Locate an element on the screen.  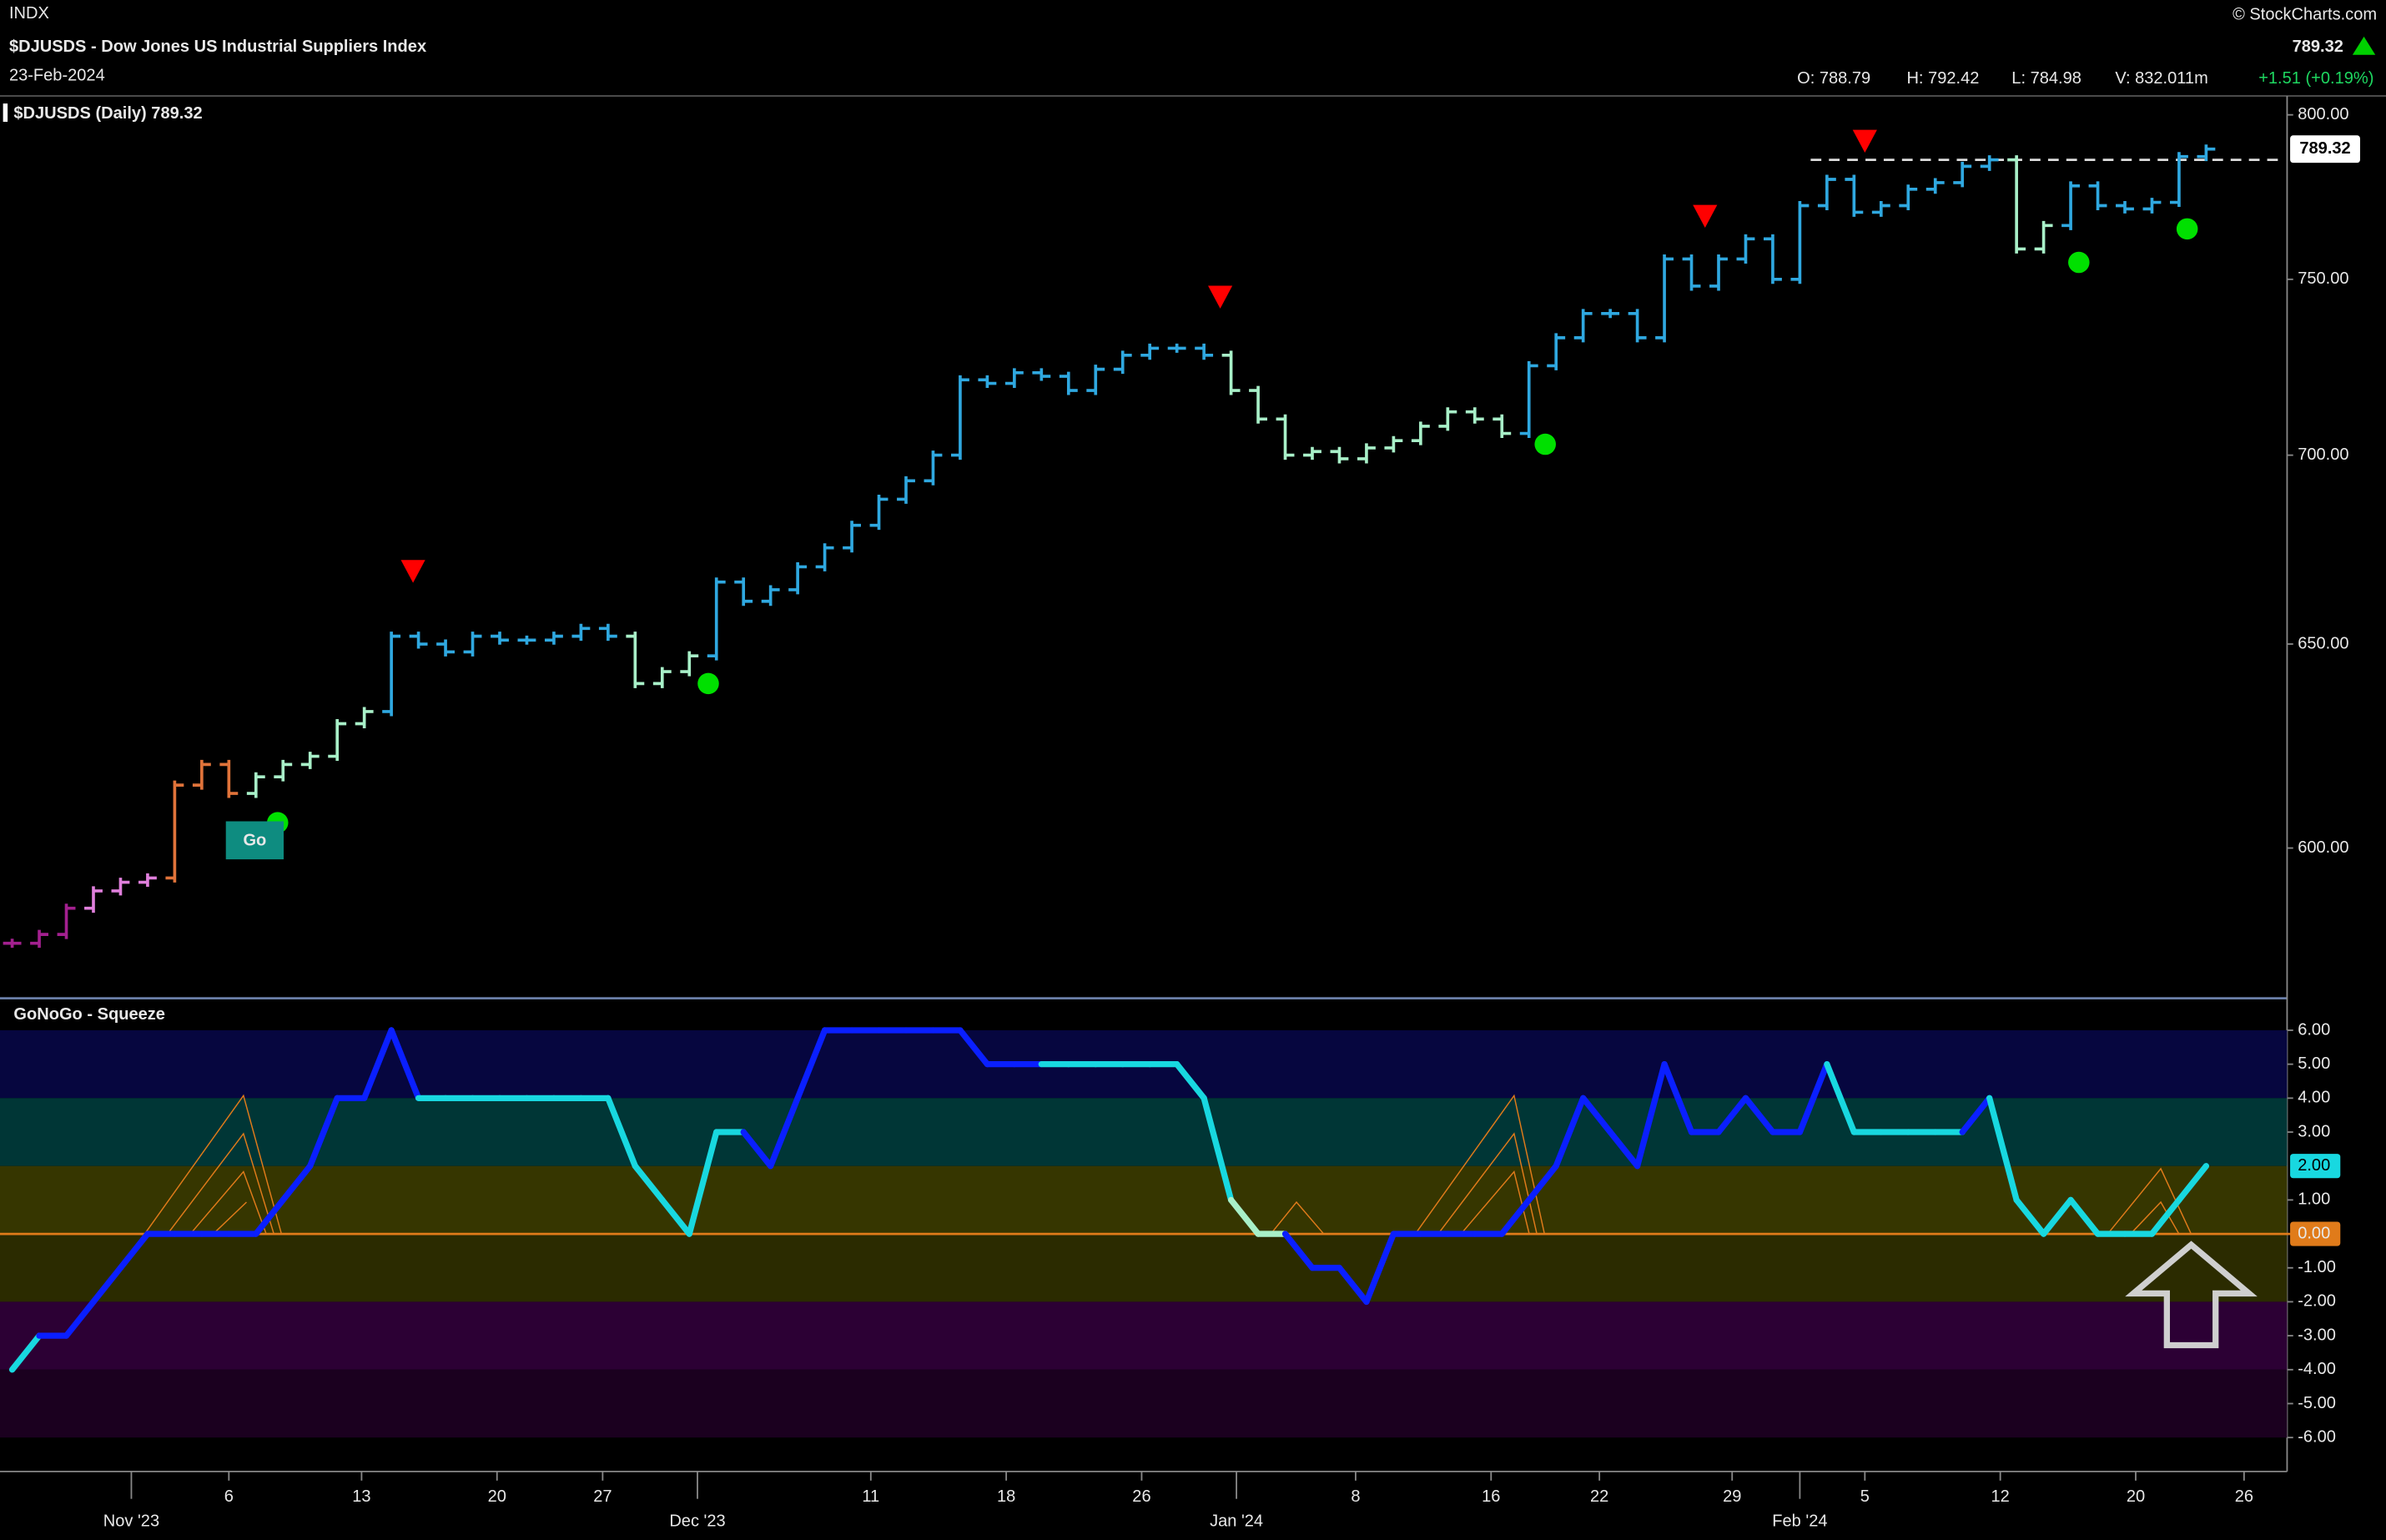
y-tick-label: -3.00 is located at coordinates (2317, 1335).